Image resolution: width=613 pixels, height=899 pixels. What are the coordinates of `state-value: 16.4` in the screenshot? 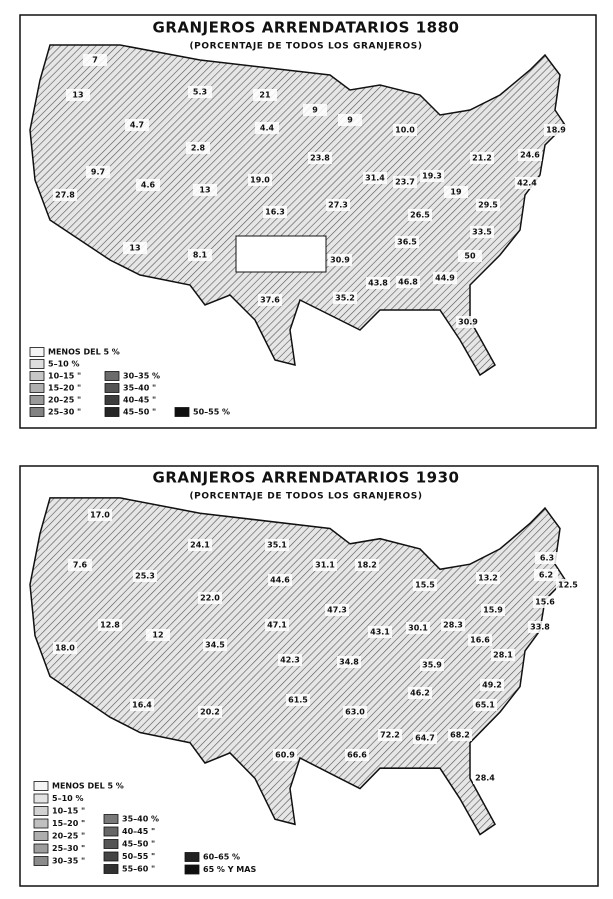 It's located at (142, 705).